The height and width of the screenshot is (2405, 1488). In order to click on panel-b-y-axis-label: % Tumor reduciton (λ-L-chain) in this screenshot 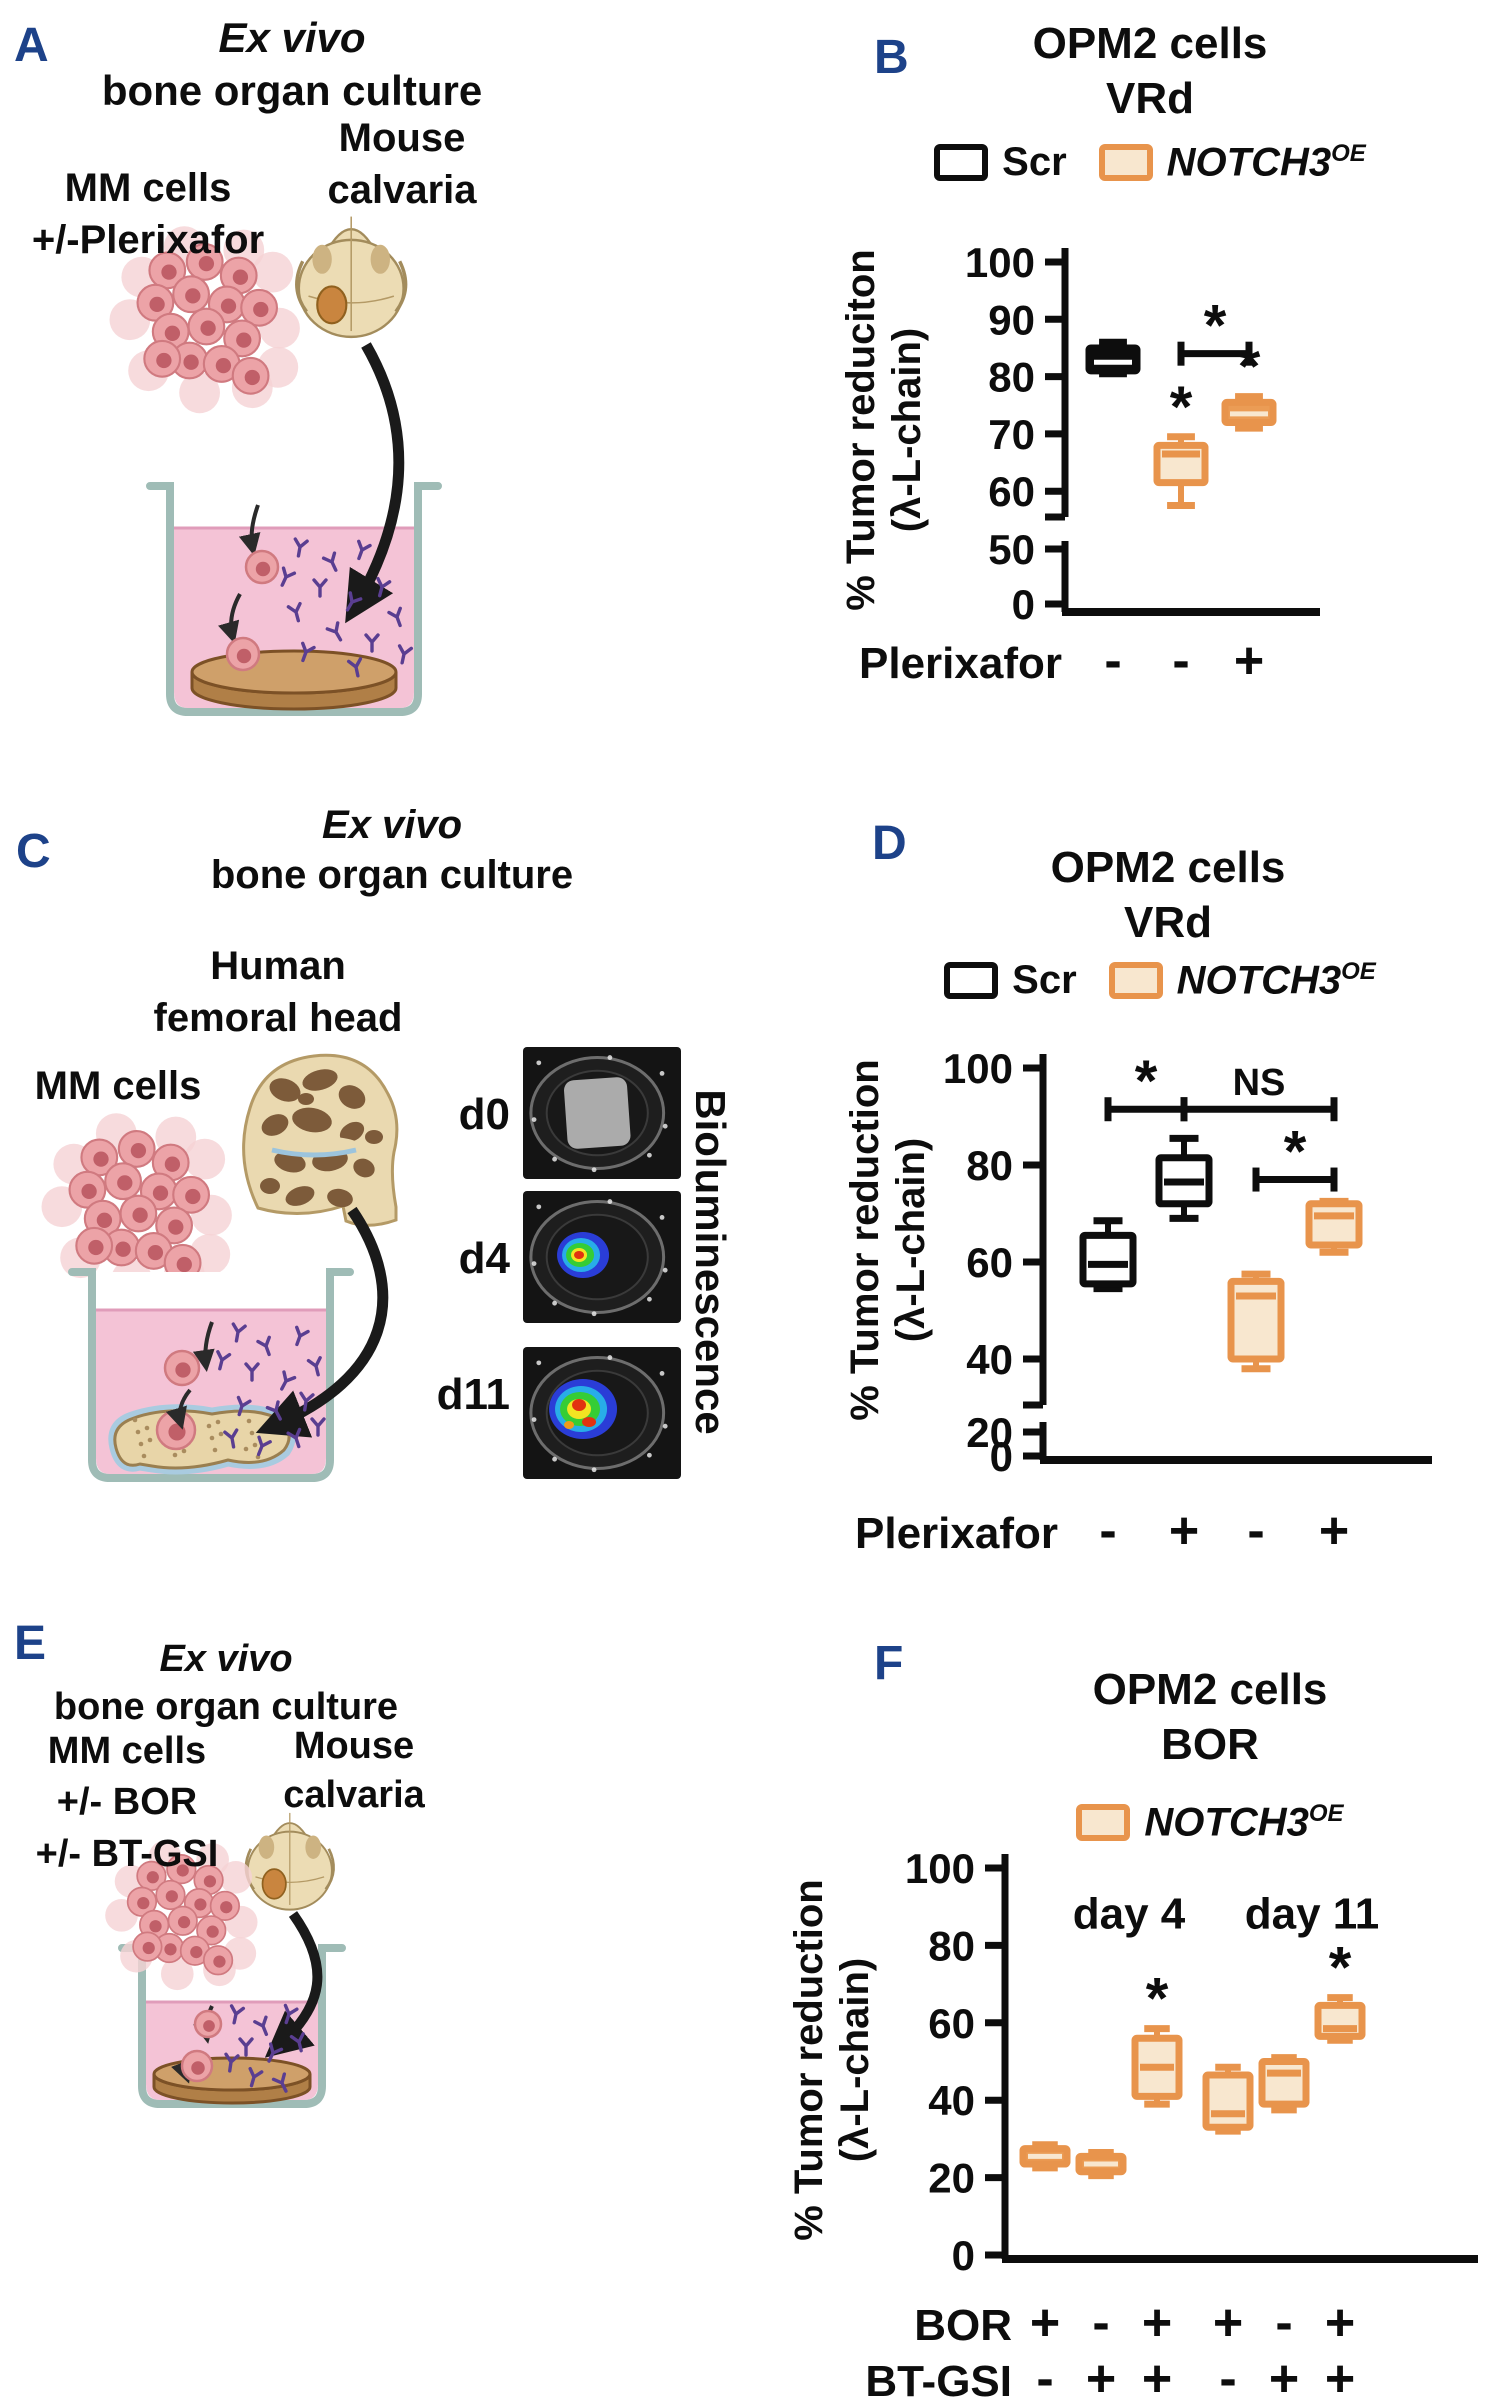, I will do `click(884, 430)`.